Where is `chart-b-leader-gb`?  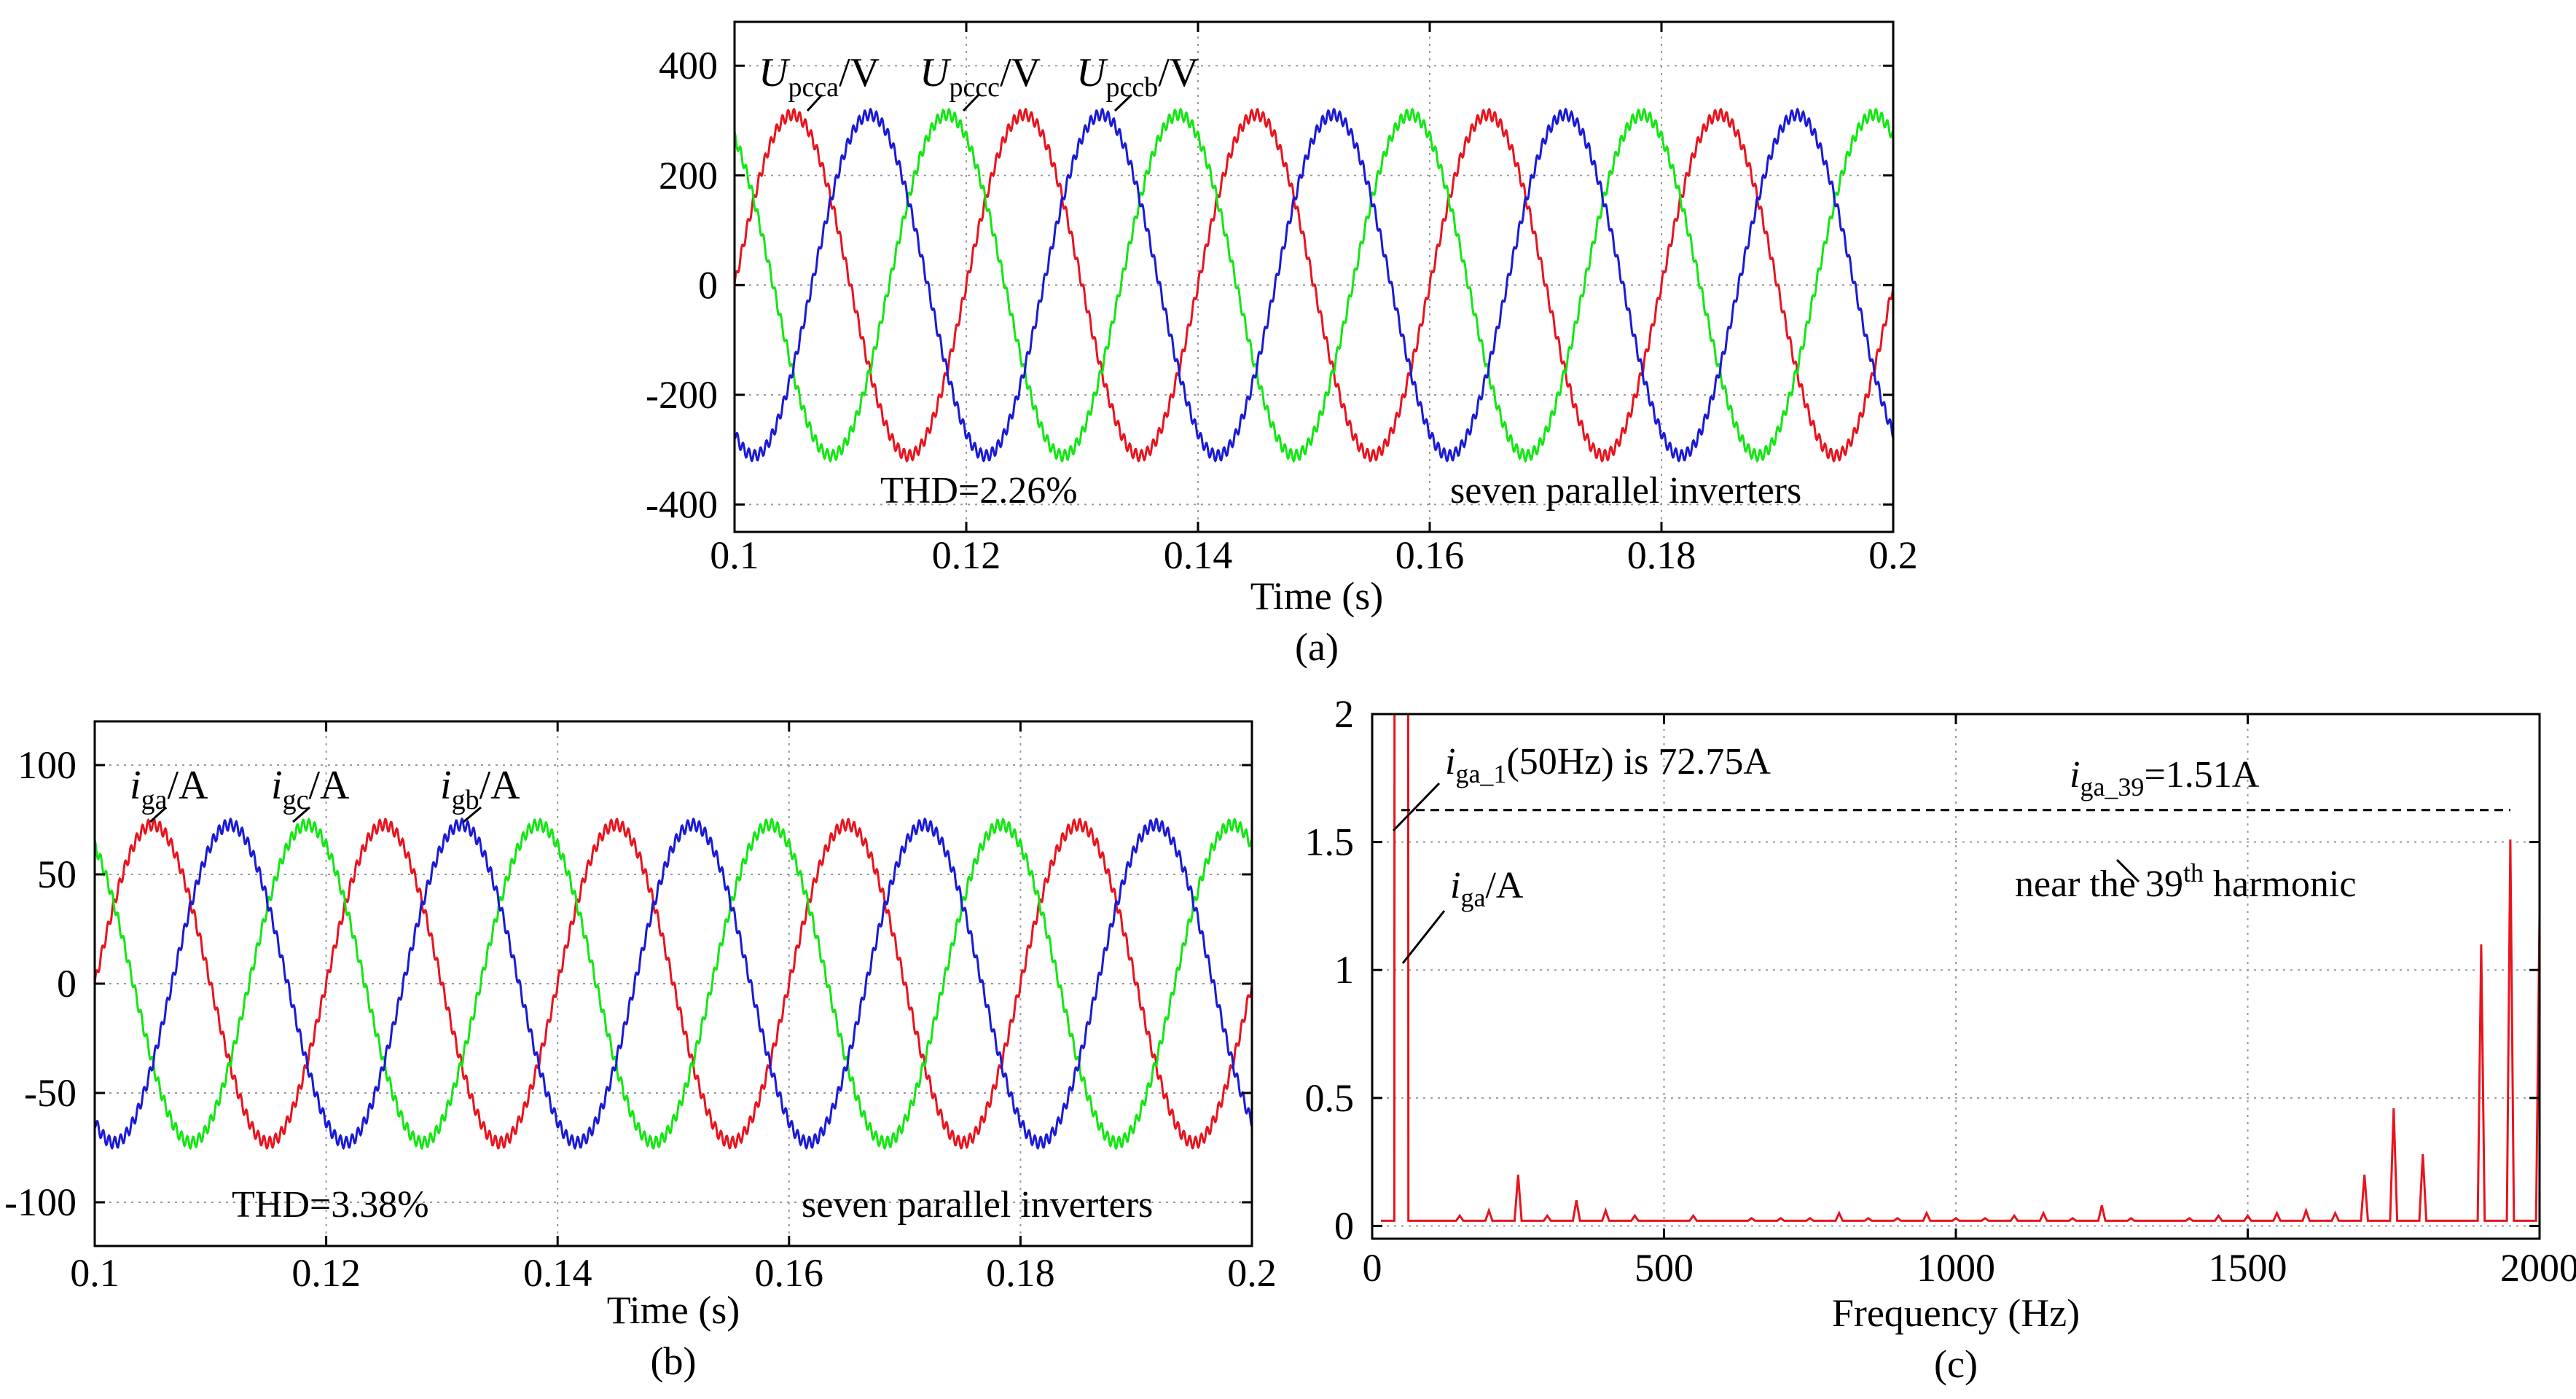 chart-b-leader-gb is located at coordinates (472, 814).